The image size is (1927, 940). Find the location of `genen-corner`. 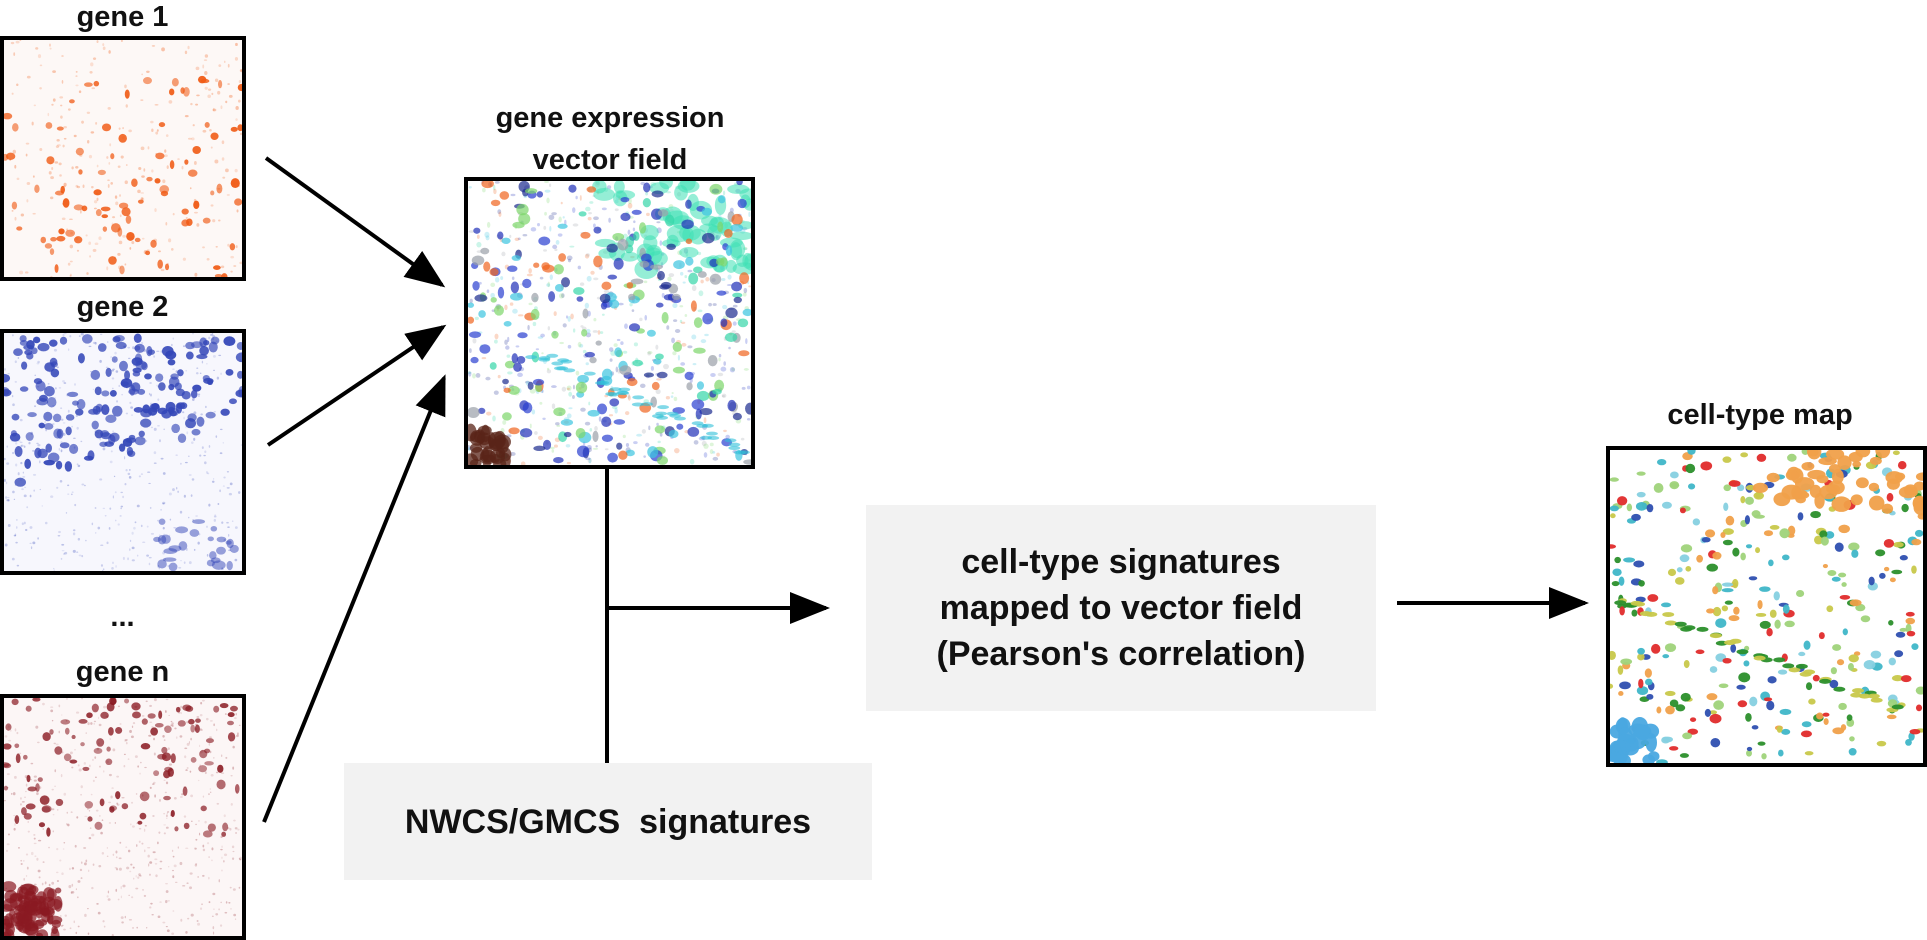

genen-corner is located at coordinates (51, 894).